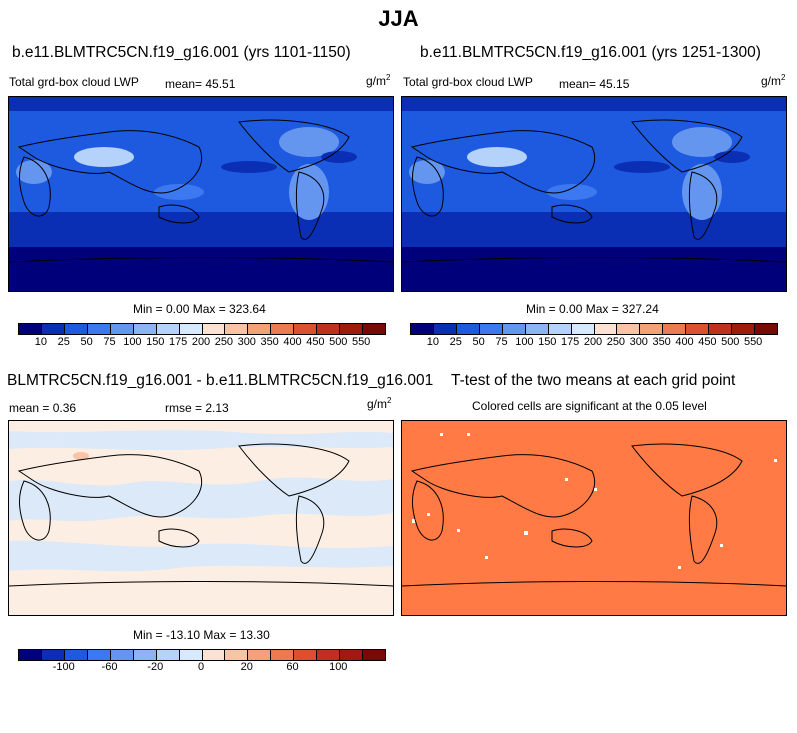 This screenshot has width=797, height=733. What do you see at coordinates (642, 167) in the screenshot?
I see `pacific-low` at bounding box center [642, 167].